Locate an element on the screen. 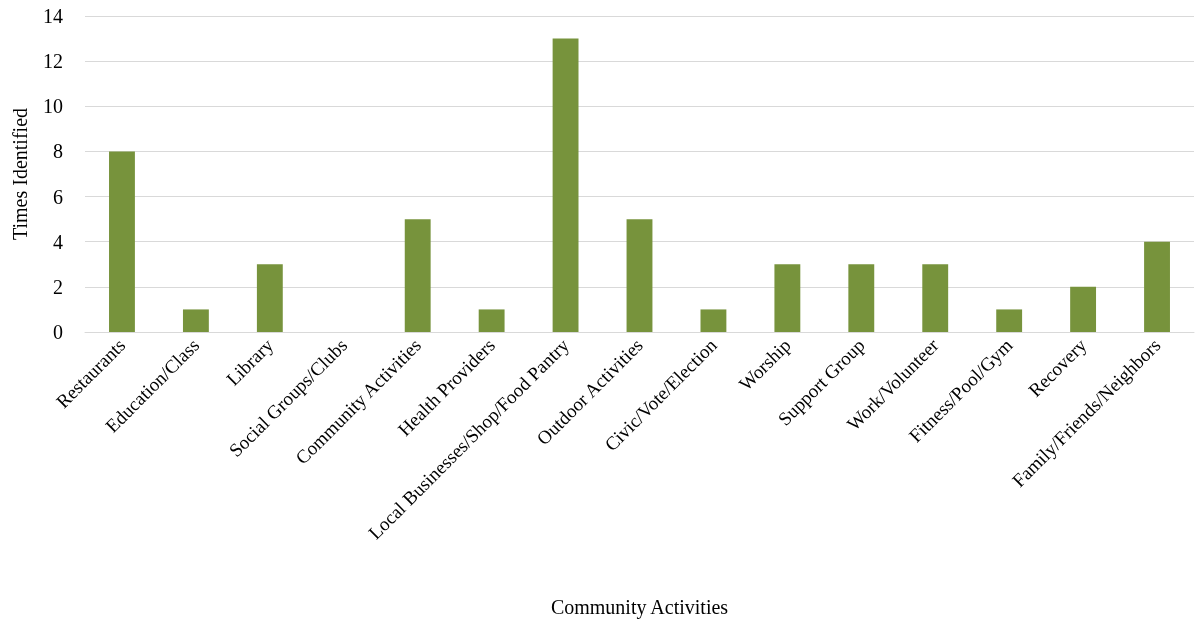 The height and width of the screenshot is (623, 1204). y-tick-label: 14 is located at coordinates (53, 16).